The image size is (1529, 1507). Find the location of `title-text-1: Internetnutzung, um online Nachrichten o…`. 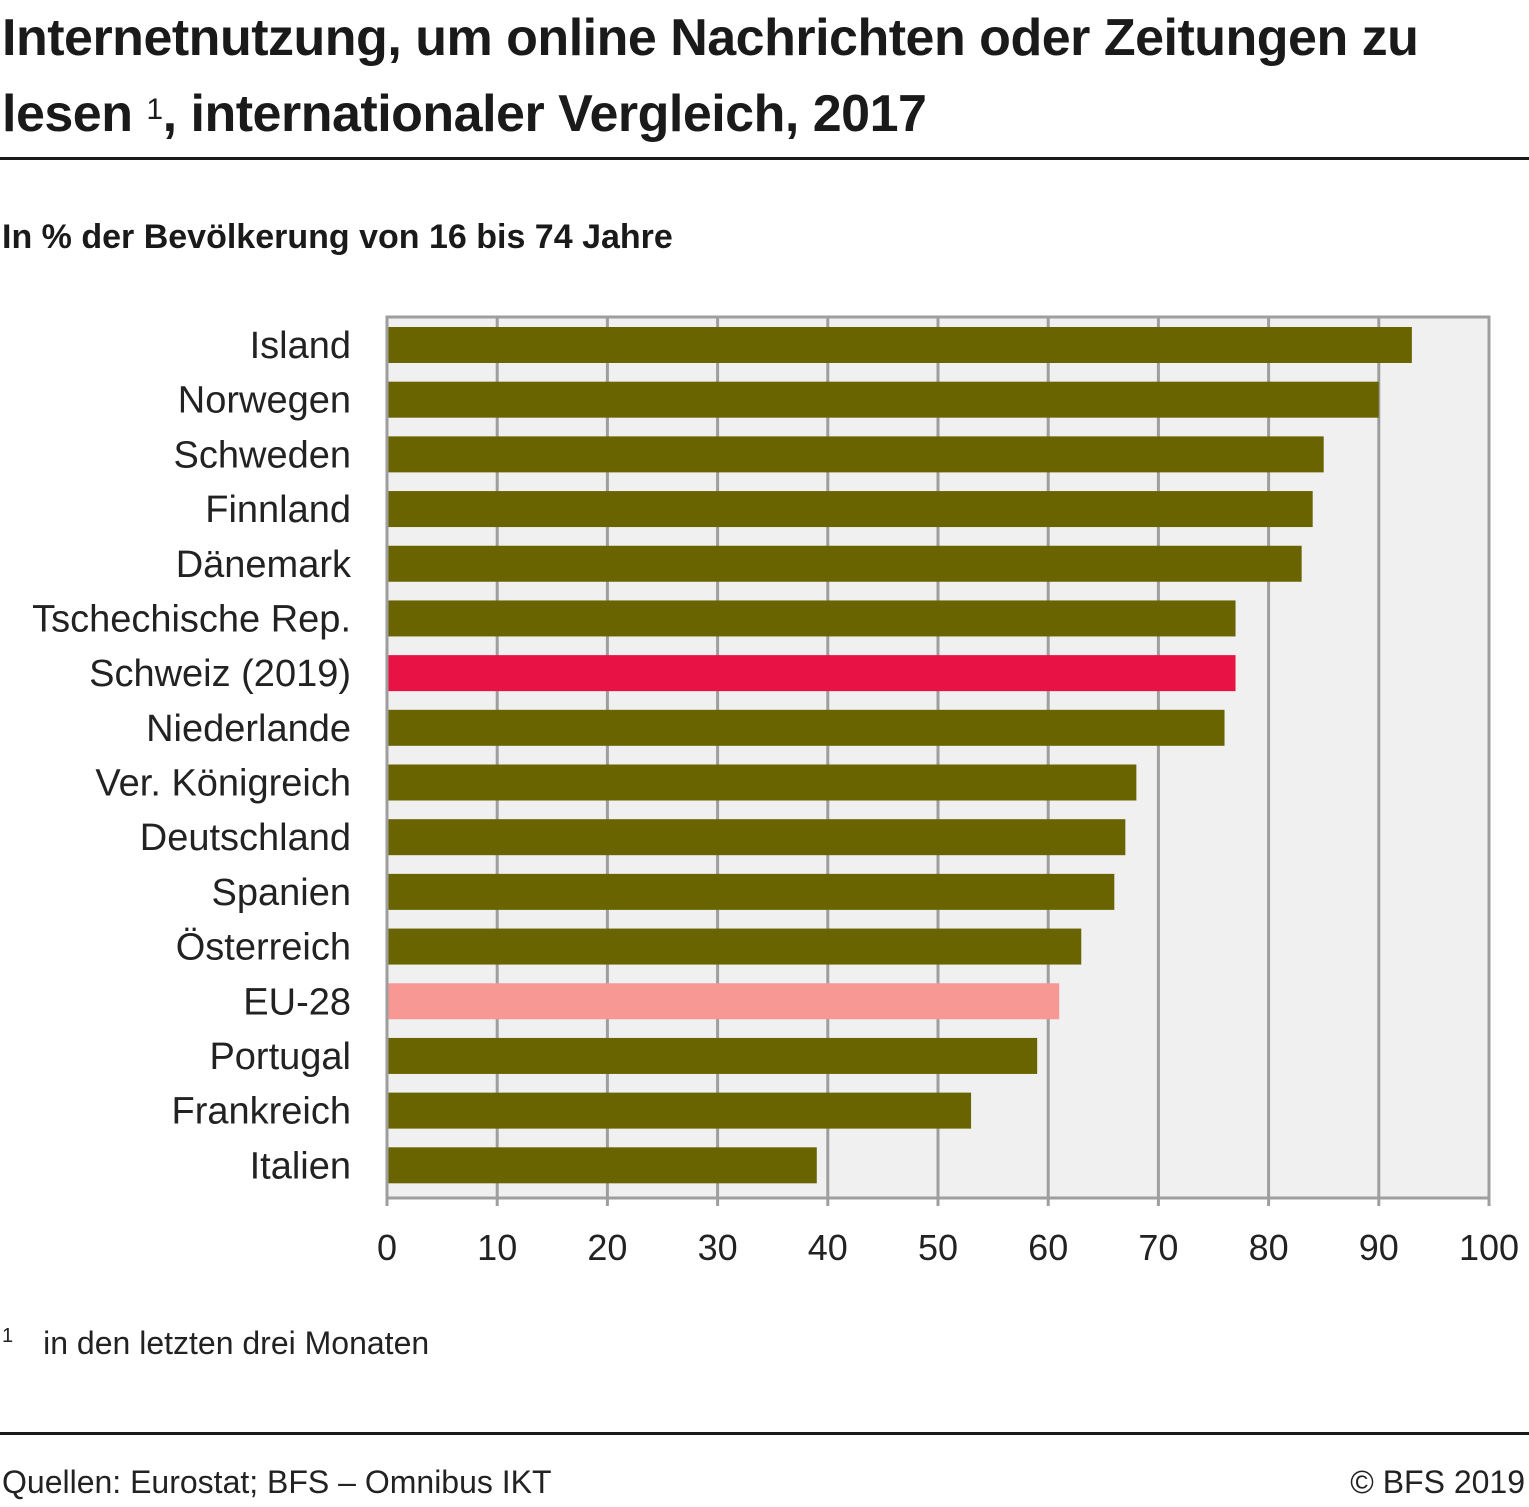

title-text-1: Internetnutzung, um online Nachrichten o… is located at coordinates (710, 76).